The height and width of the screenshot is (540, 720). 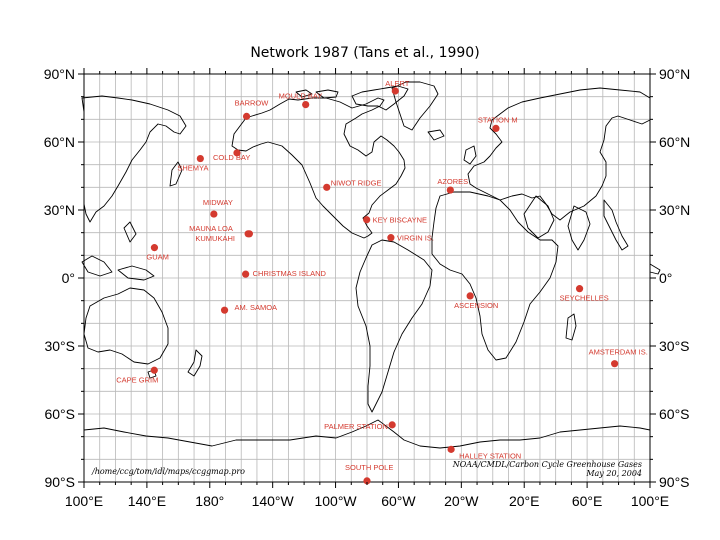 What do you see at coordinates (584, 298) in the screenshot?
I see `station-label: SEYCHELLES` at bounding box center [584, 298].